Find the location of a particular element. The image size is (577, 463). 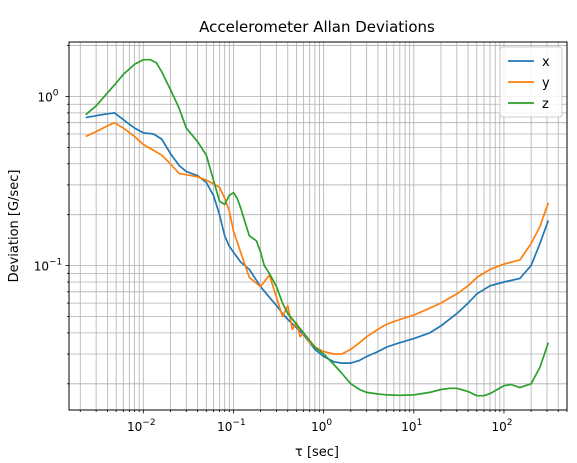

chart-title: Accelerometer Allan Deviations is located at coordinates (317, 27).